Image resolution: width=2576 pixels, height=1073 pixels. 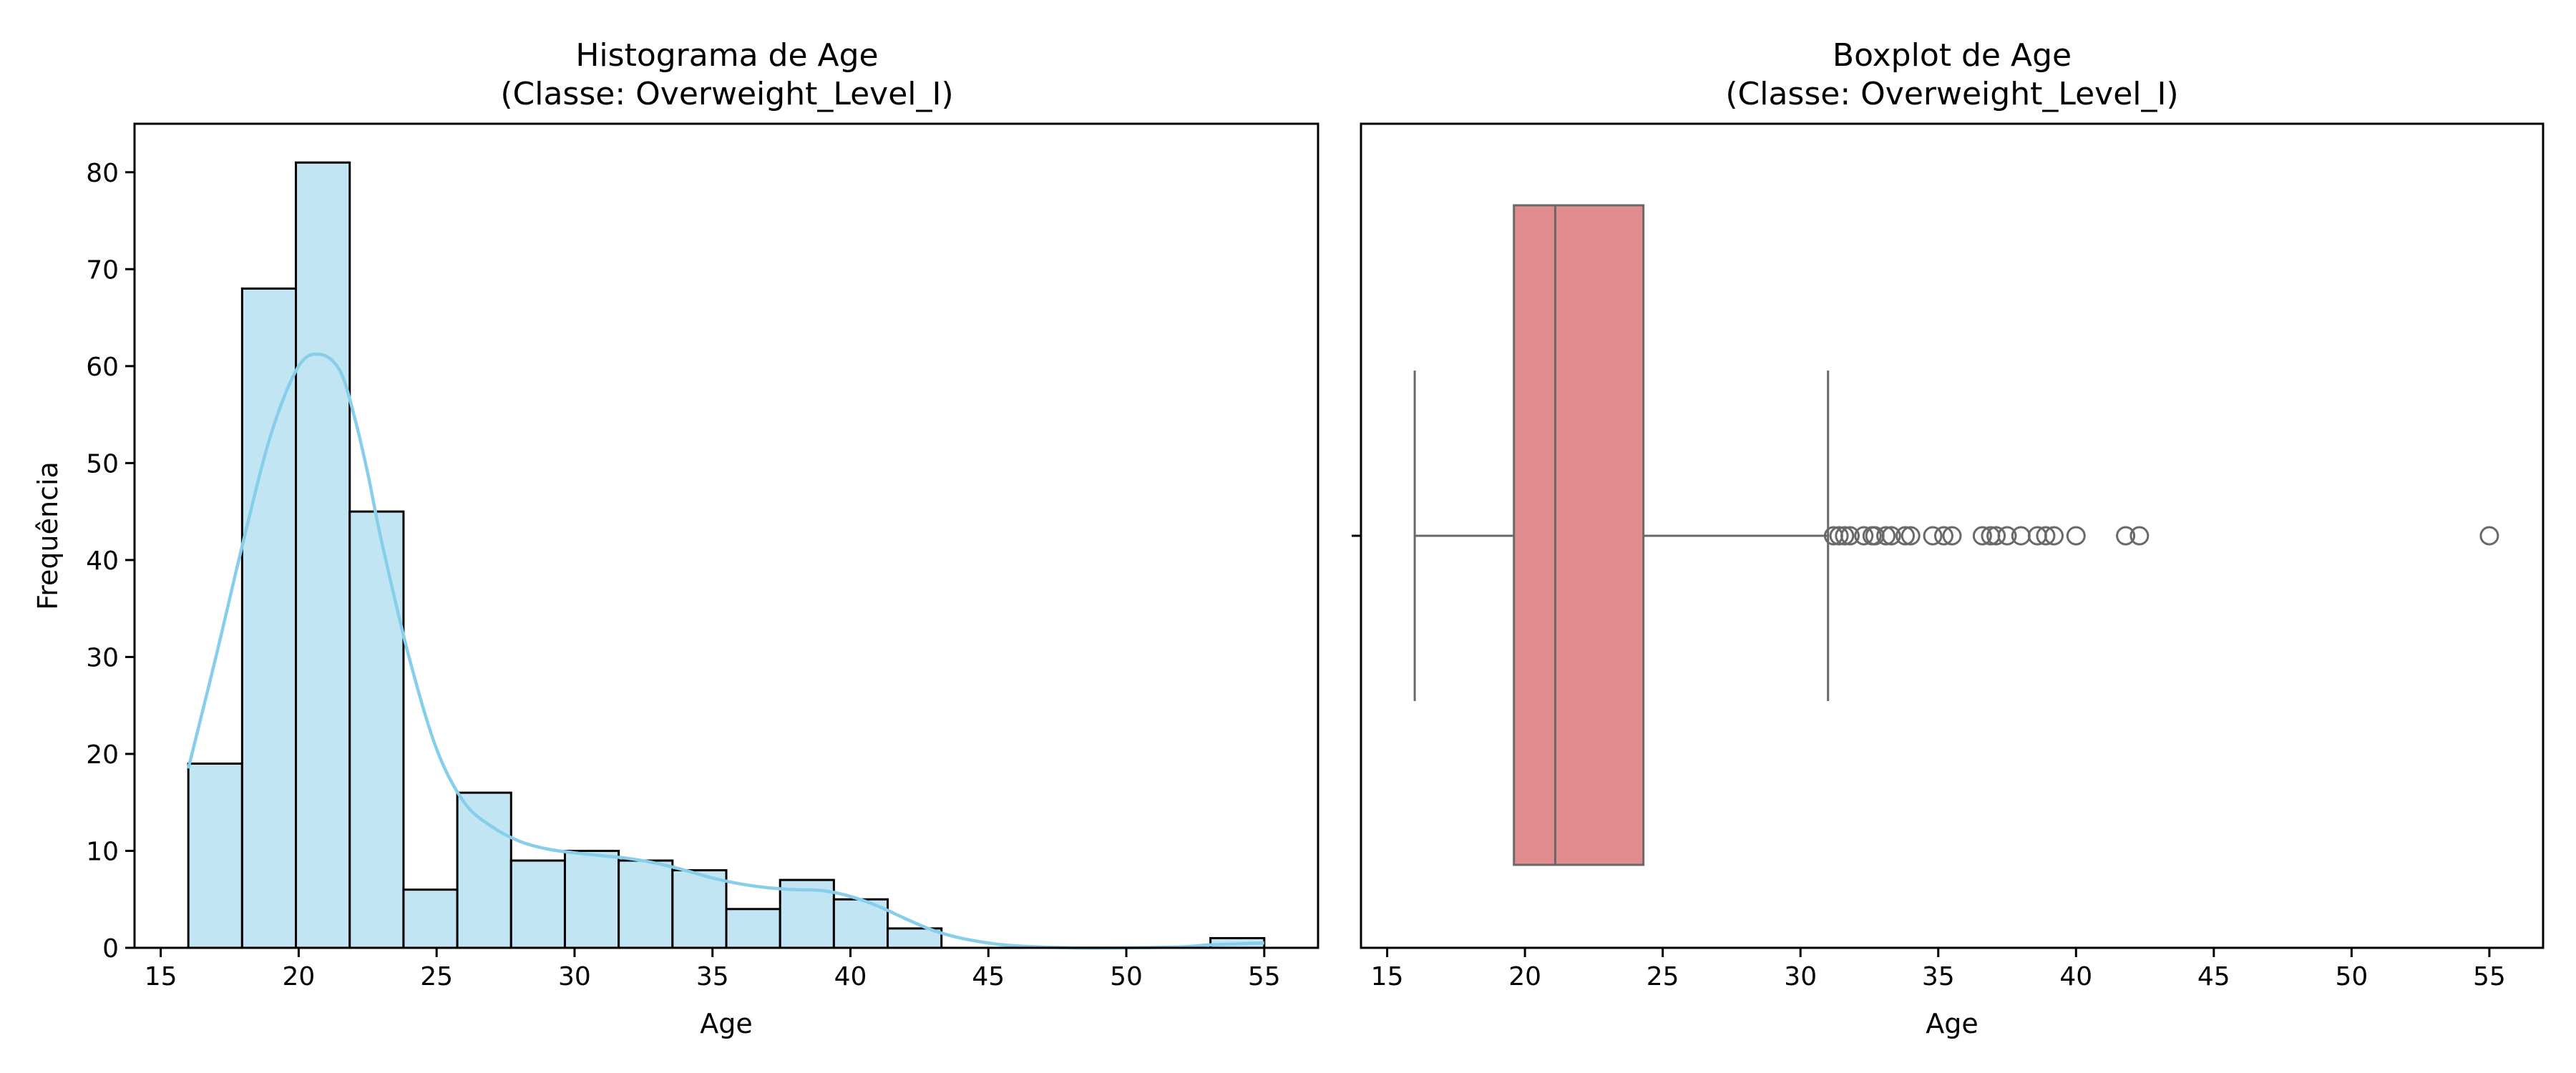 I want to click on histogram-x-label: Age, so click(x=726, y=1024).